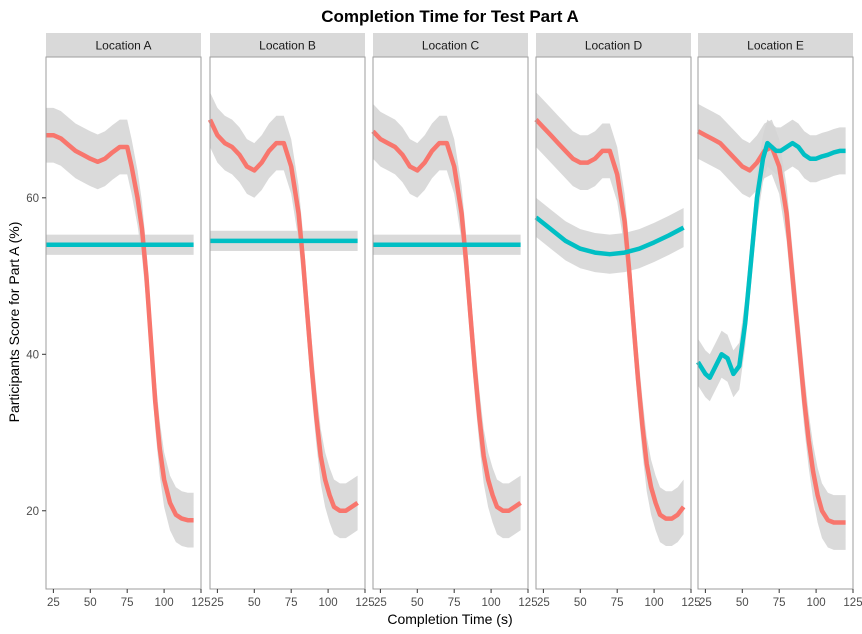 Image resolution: width=862 pixels, height=634 pixels. I want to click on facet-strip-label: Location B, so click(287, 46).